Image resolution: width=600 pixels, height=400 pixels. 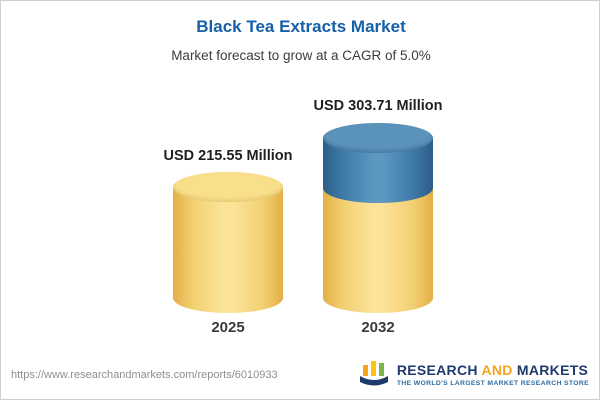 What do you see at coordinates (228, 156) in the screenshot?
I see `value-label-2025: USD 215.55 Million` at bounding box center [228, 156].